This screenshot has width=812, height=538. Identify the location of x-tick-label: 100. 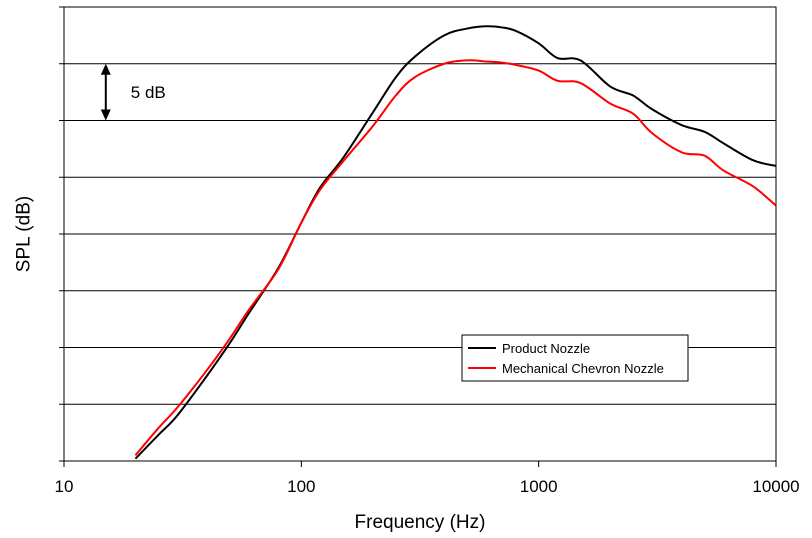
(301, 486).